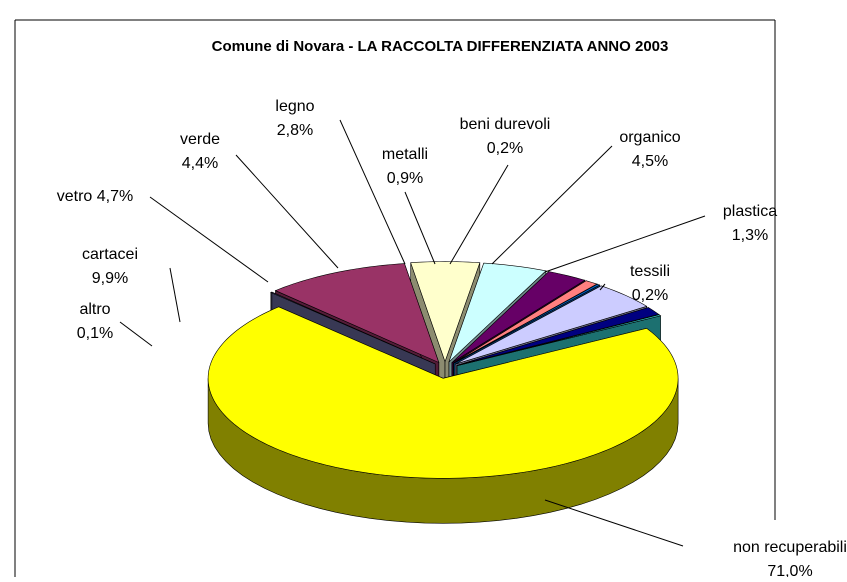 The height and width of the screenshot is (582, 847). What do you see at coordinates (95, 333) in the screenshot?
I see `label-value: 0,1%` at bounding box center [95, 333].